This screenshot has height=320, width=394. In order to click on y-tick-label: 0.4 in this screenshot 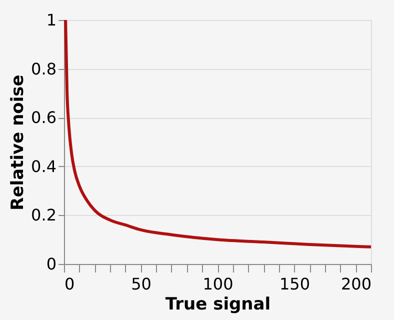, I will do `click(43, 166)`.